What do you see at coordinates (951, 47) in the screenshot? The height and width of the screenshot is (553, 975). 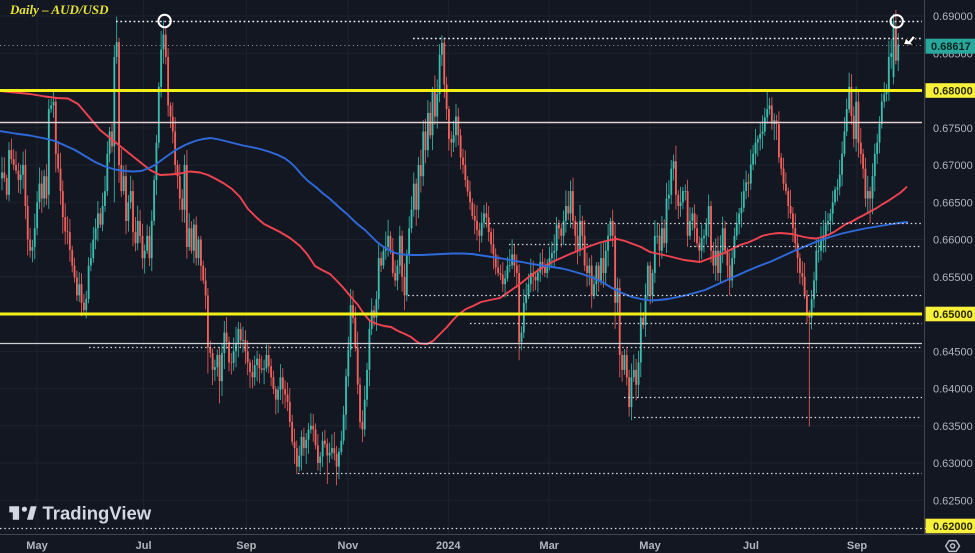 I see `svg-text: 0.68617` at bounding box center [951, 47].